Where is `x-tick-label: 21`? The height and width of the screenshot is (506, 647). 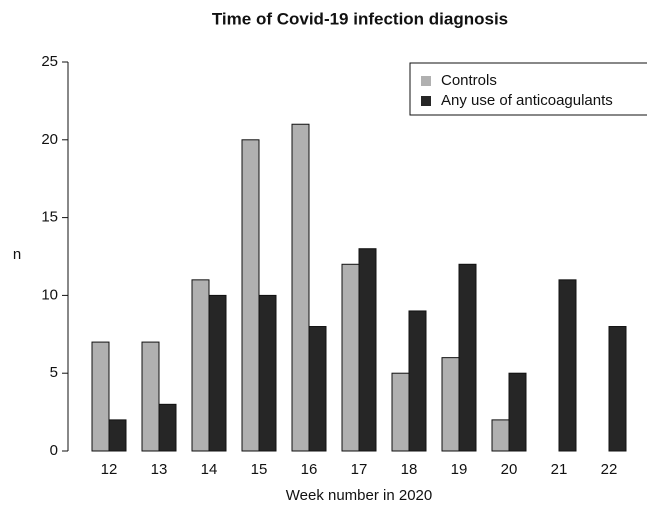
x-tick-label: 21 is located at coordinates (559, 469).